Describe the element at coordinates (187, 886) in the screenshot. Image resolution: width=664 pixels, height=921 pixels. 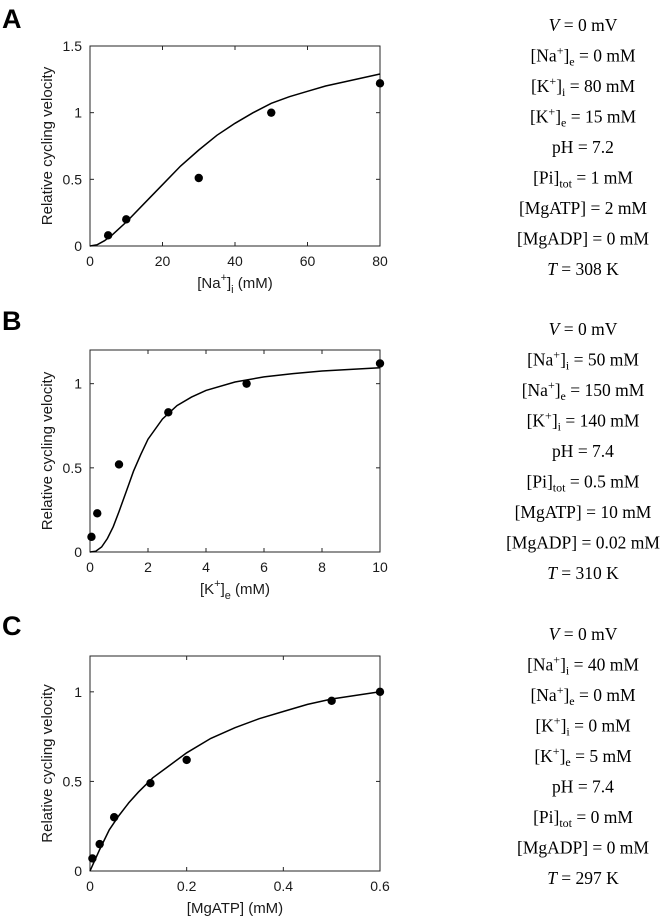
I see `x-tick-label: 0.2` at that location.